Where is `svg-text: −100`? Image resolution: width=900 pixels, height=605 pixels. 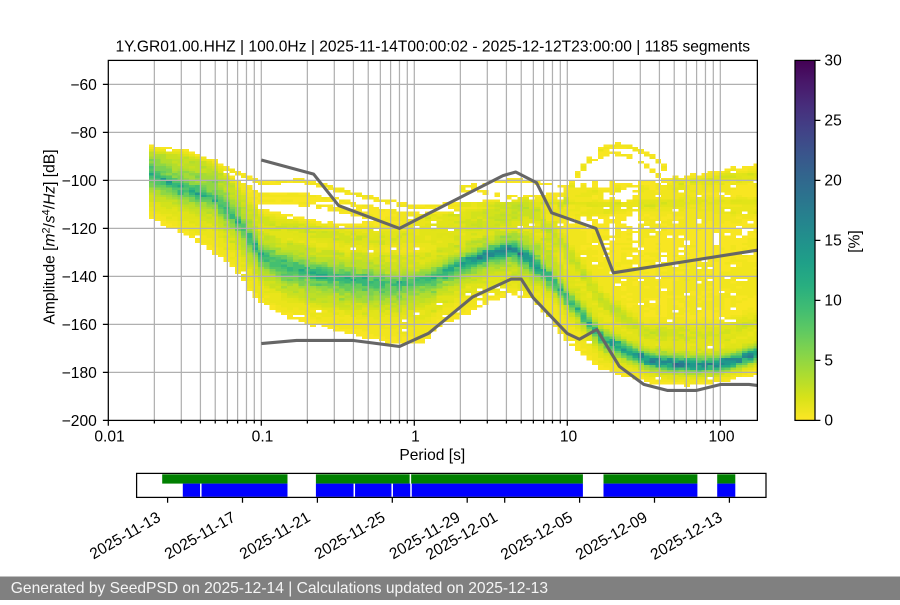 svg-text: −100 is located at coordinates (79, 181).